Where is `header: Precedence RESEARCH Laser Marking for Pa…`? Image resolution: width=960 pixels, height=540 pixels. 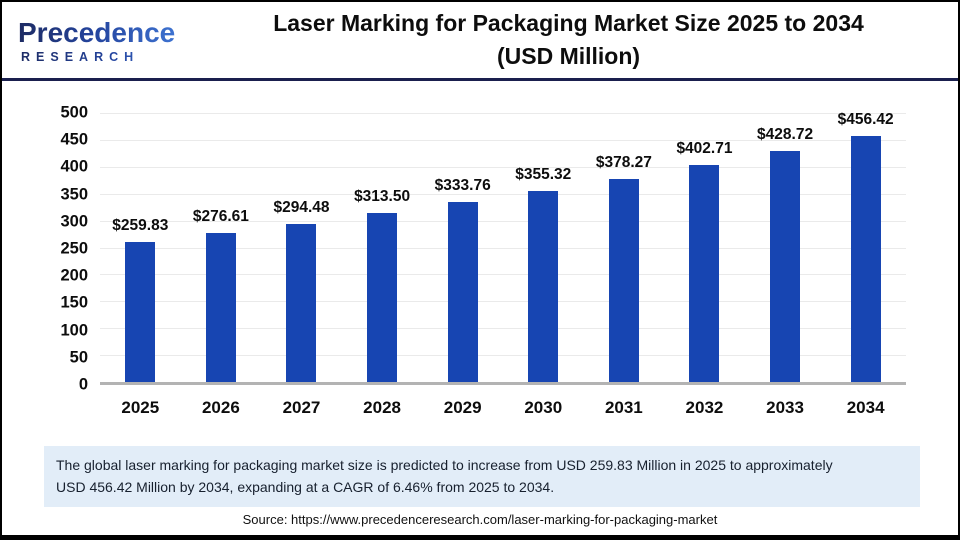 header: Precedence RESEARCH Laser Marking for Pa… is located at coordinates (480, 41).